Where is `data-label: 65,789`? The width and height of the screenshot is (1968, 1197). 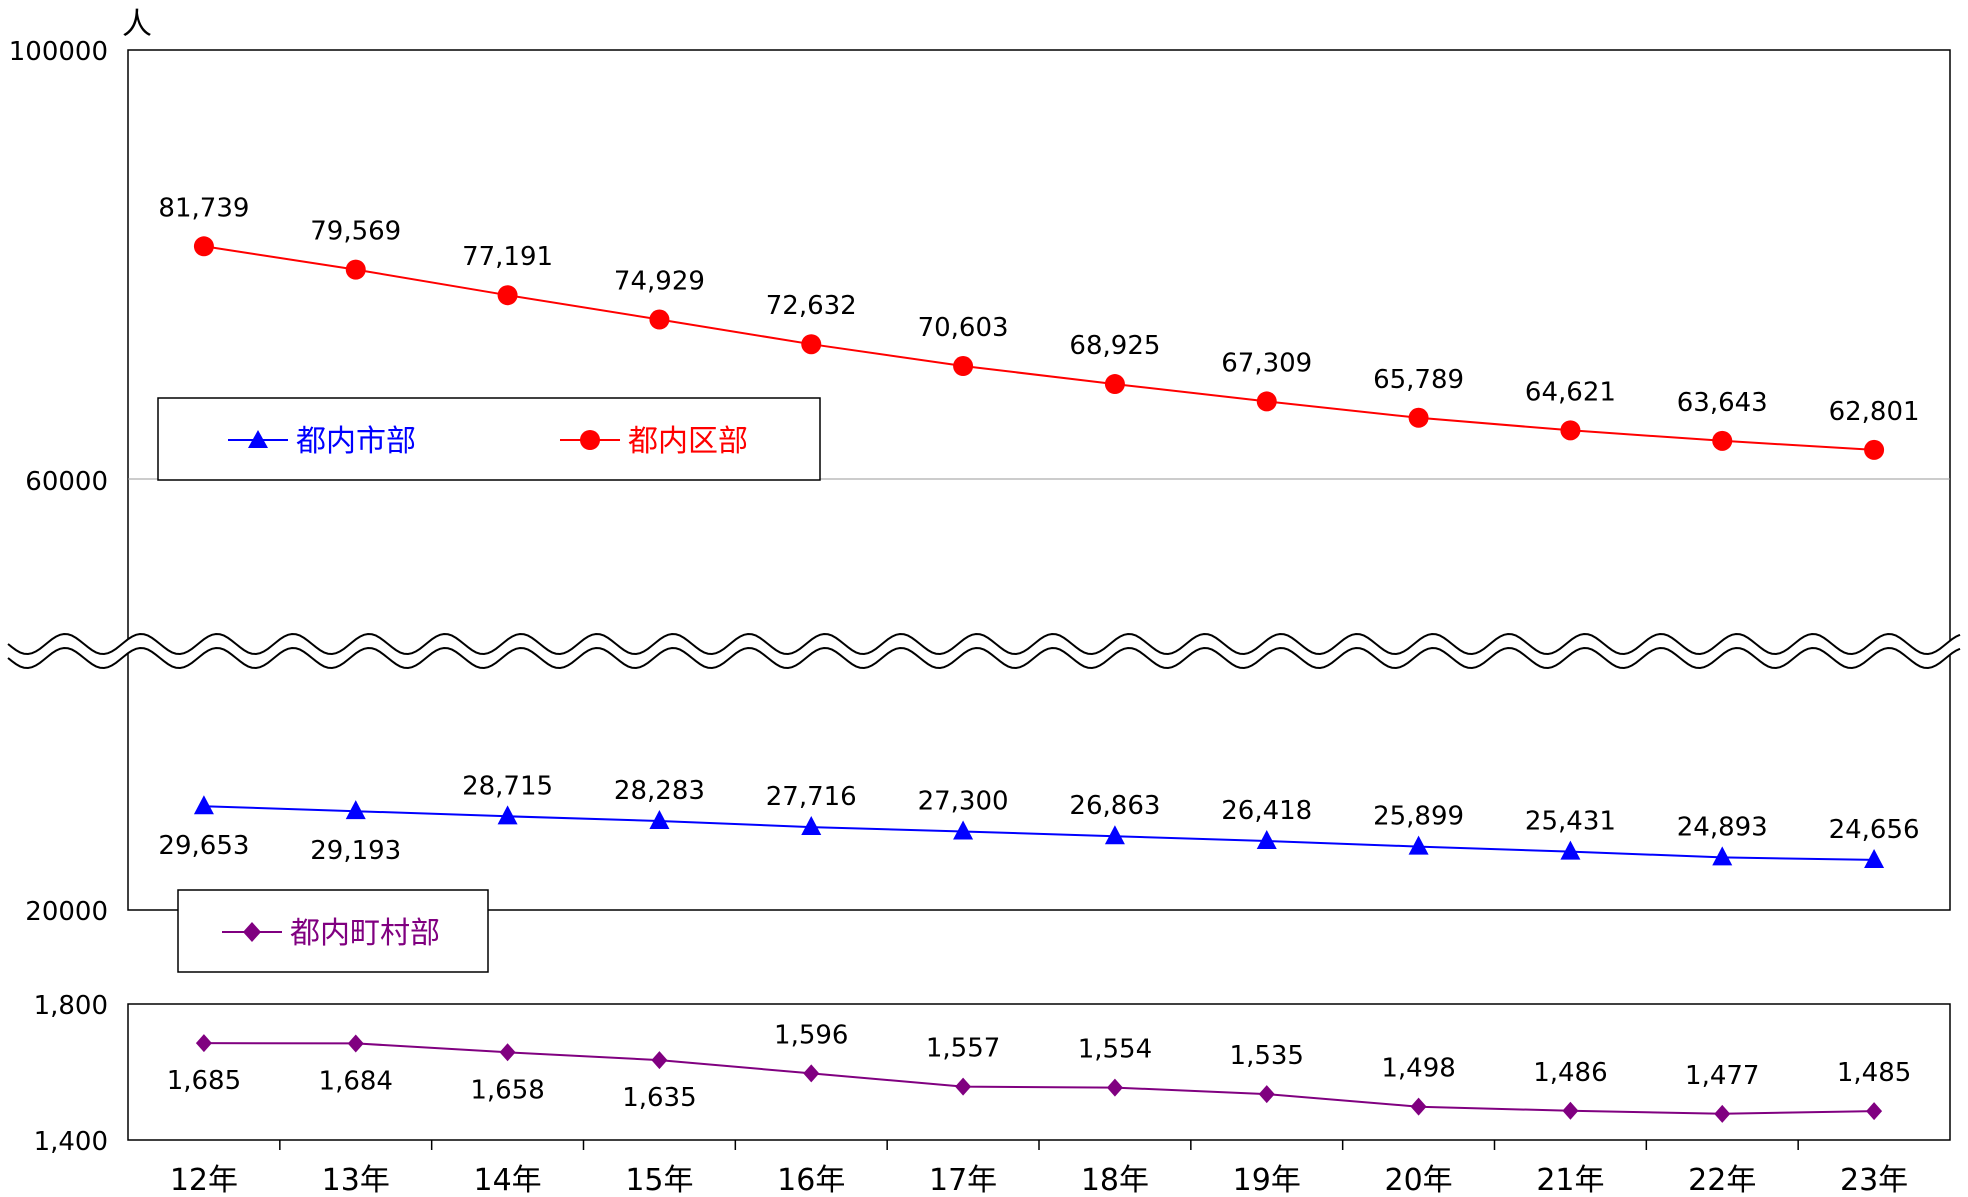
data-label: 65,789 is located at coordinates (1418, 380).